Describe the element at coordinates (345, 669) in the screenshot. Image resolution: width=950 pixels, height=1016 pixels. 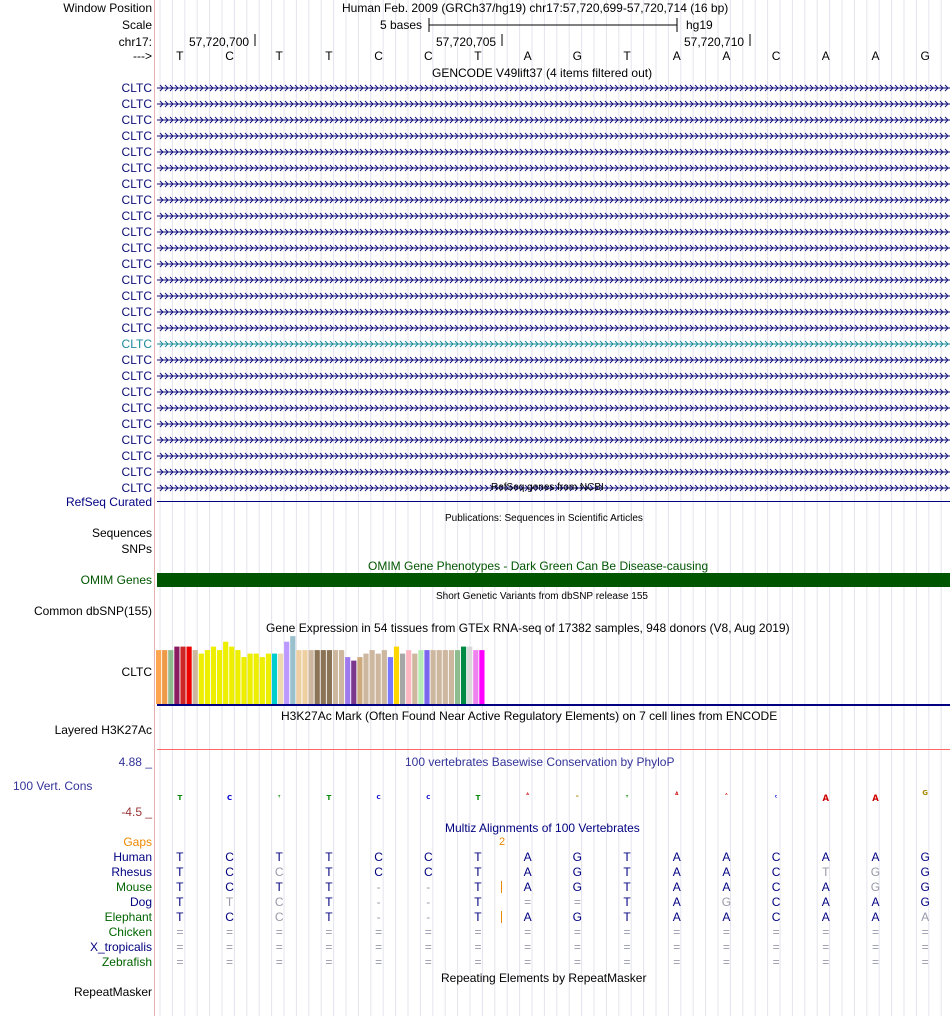
I see `gtex-bar-chart` at that location.